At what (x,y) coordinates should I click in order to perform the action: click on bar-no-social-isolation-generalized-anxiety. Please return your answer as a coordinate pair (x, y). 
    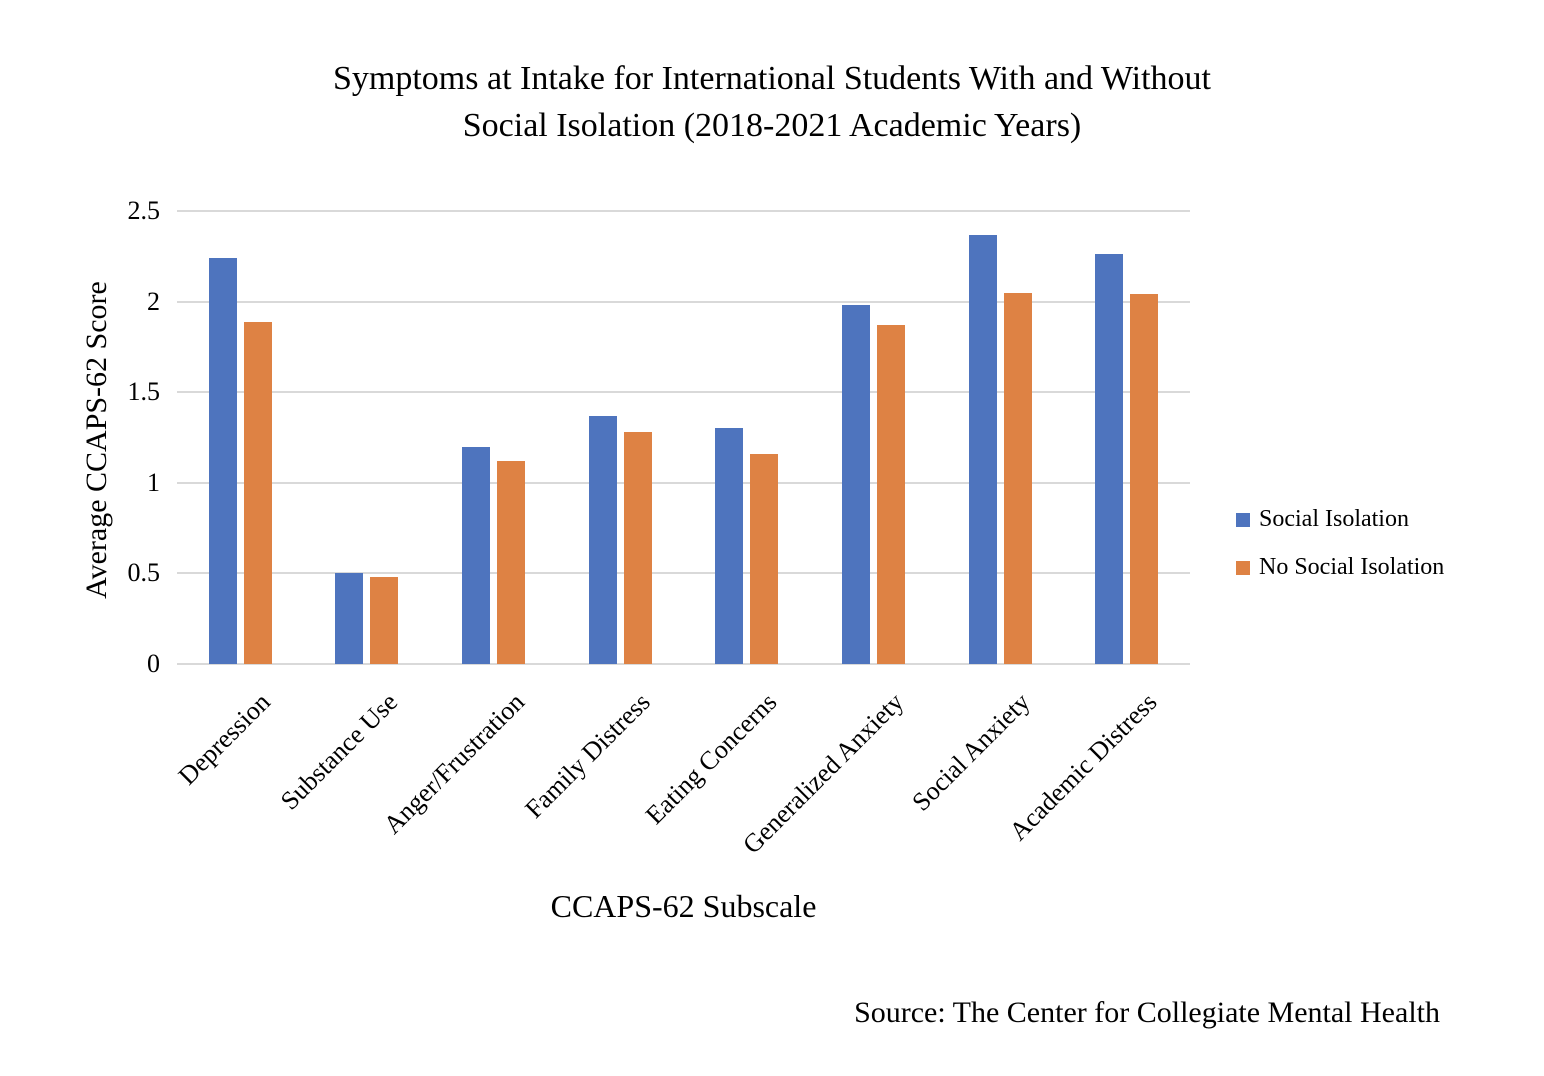
    Looking at the image, I should click on (891, 494).